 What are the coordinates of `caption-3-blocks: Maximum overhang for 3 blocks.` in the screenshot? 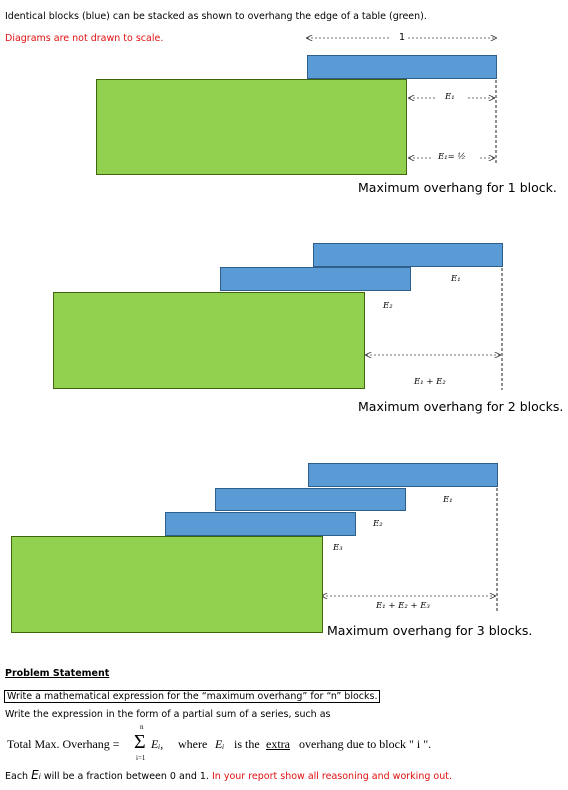 It's located at (430, 630).